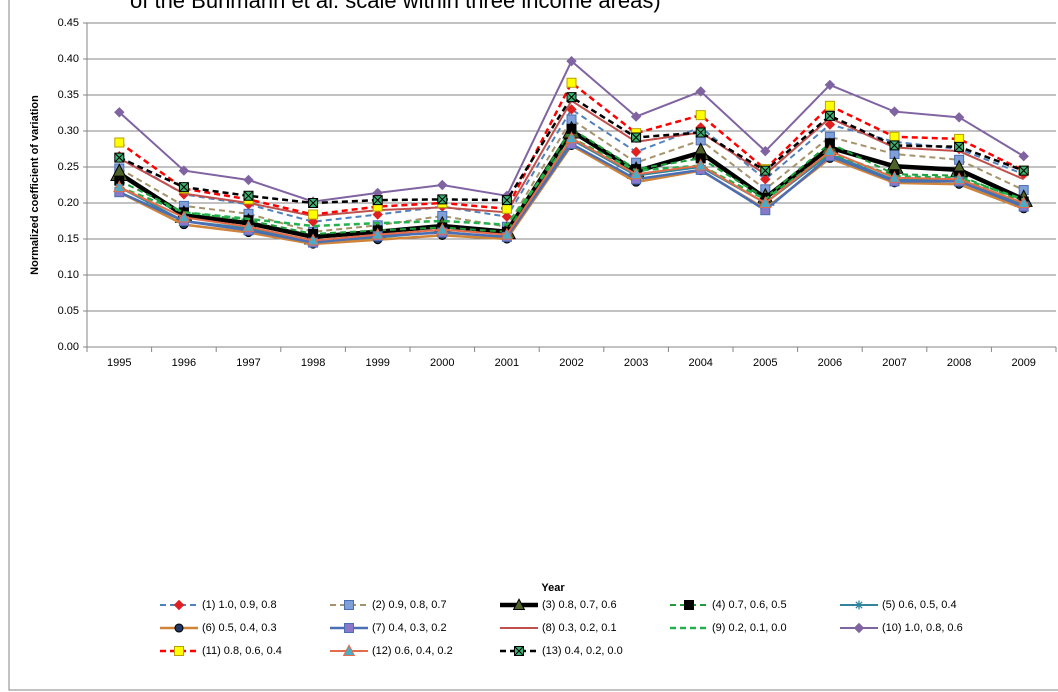  I want to click on legend-label: (9) 0.2, 0.1, 0.0, so click(749, 628).